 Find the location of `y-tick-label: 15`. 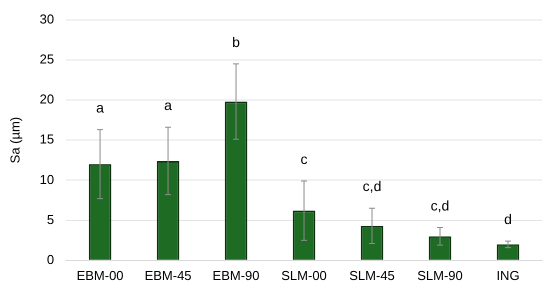

y-tick-label: 15 is located at coordinates (47, 139).